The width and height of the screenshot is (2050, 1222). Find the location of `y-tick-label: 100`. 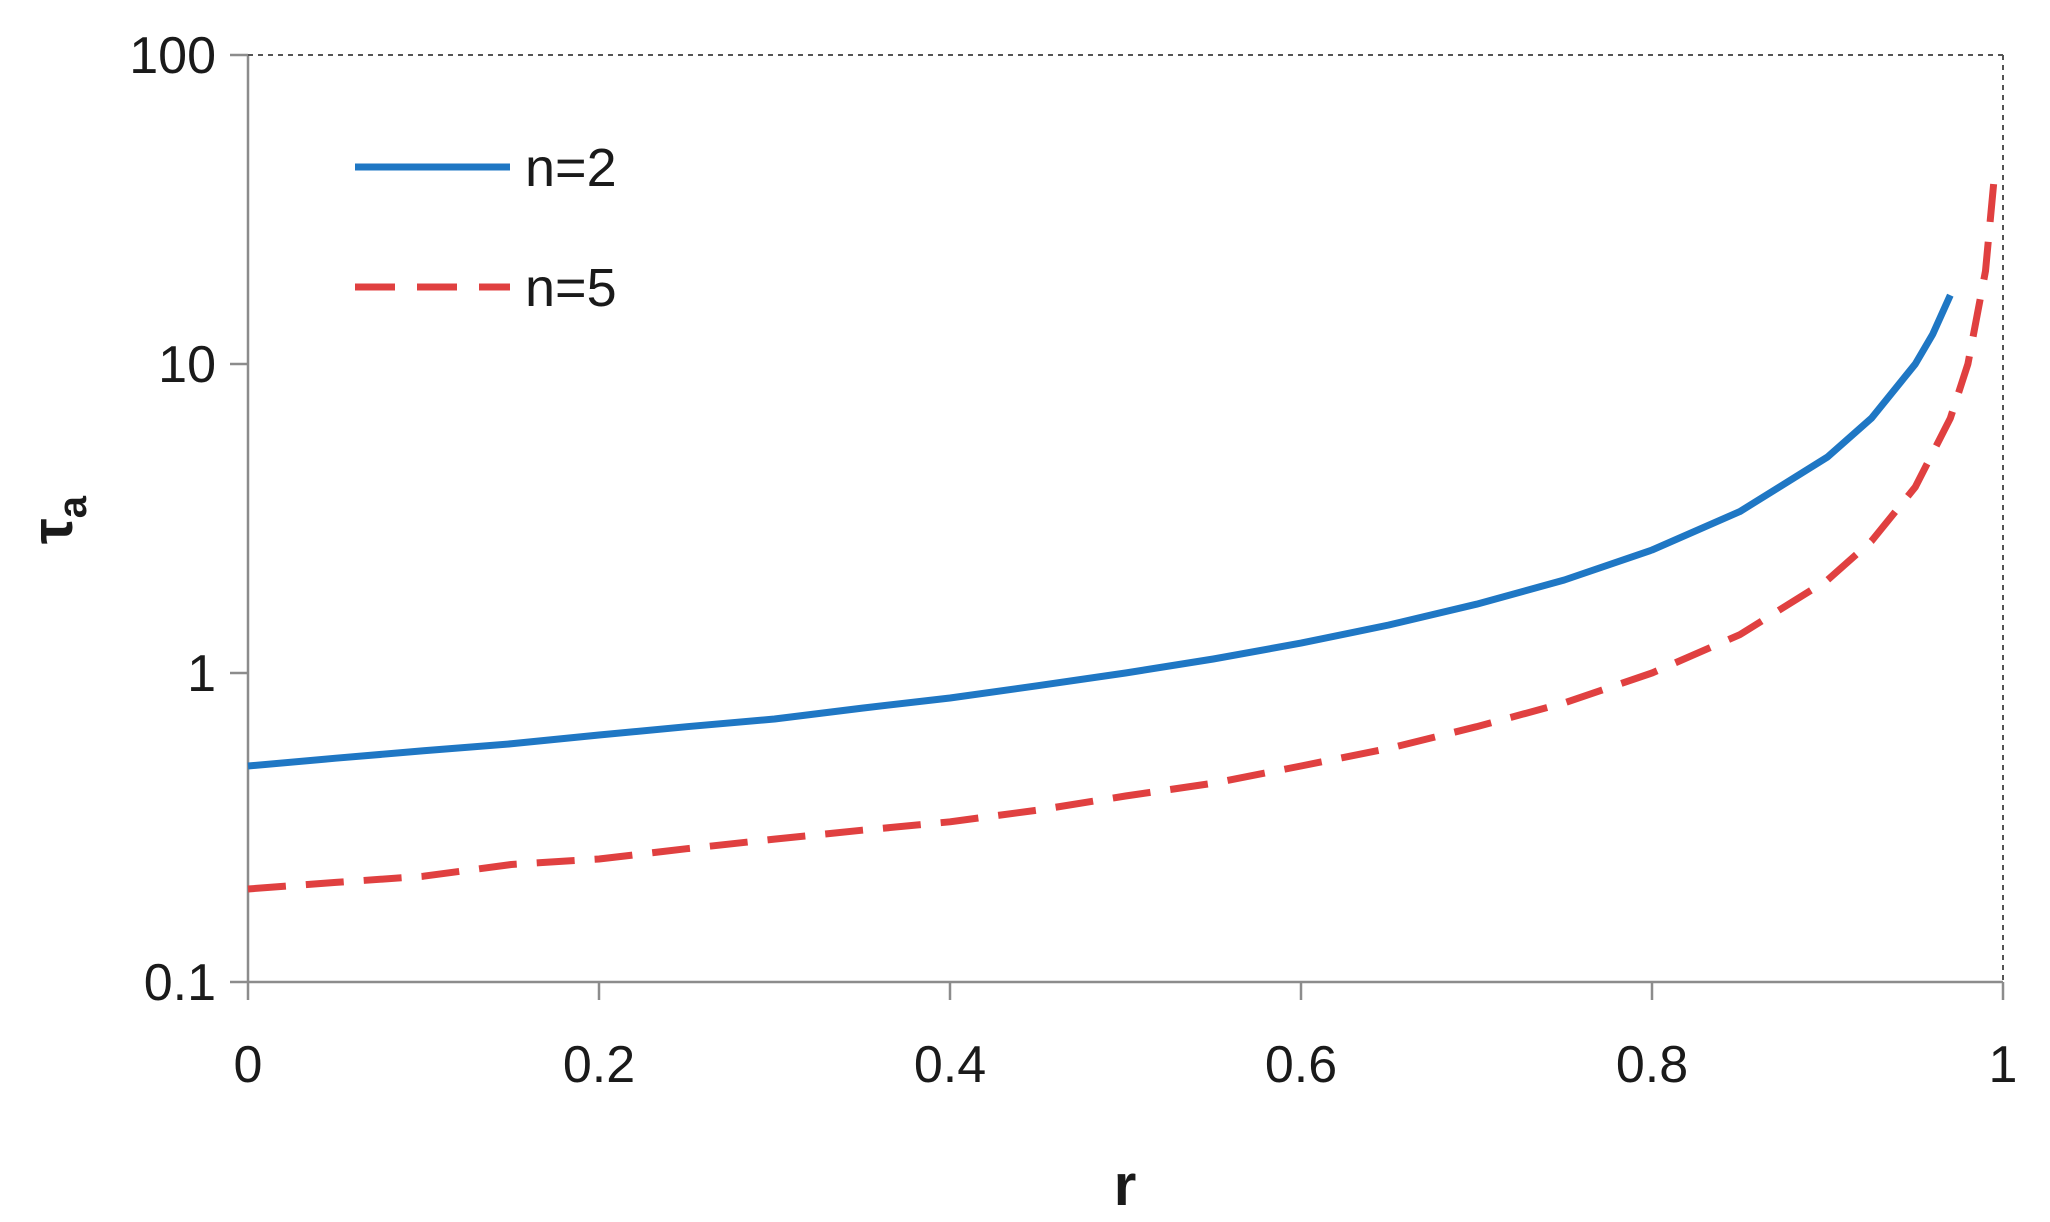

y-tick-label: 100 is located at coordinates (172, 56).